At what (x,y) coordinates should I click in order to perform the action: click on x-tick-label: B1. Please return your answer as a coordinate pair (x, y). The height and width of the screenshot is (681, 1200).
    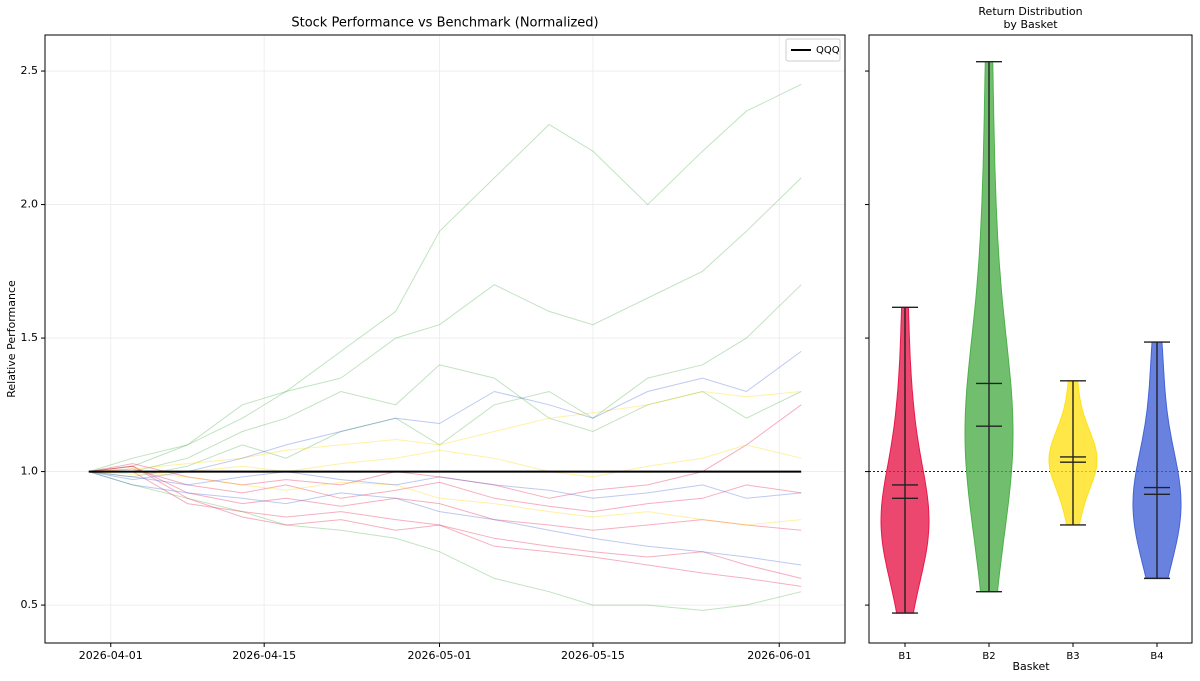
    Looking at the image, I should click on (904, 656).